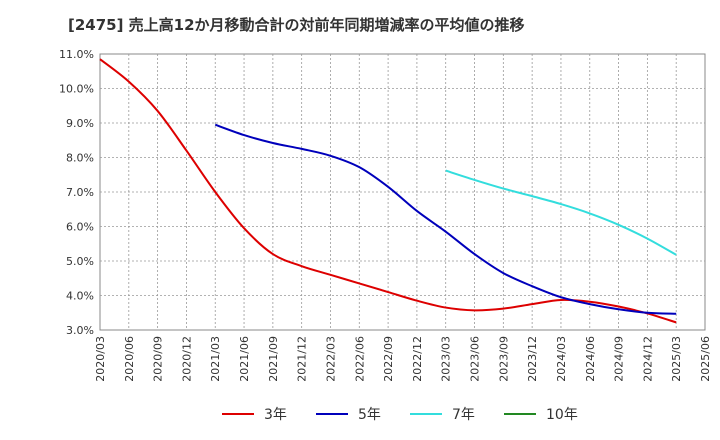  What do you see at coordinates (475, 359) in the screenshot?
I see `x-tick-label: 2023/06` at bounding box center [475, 359].